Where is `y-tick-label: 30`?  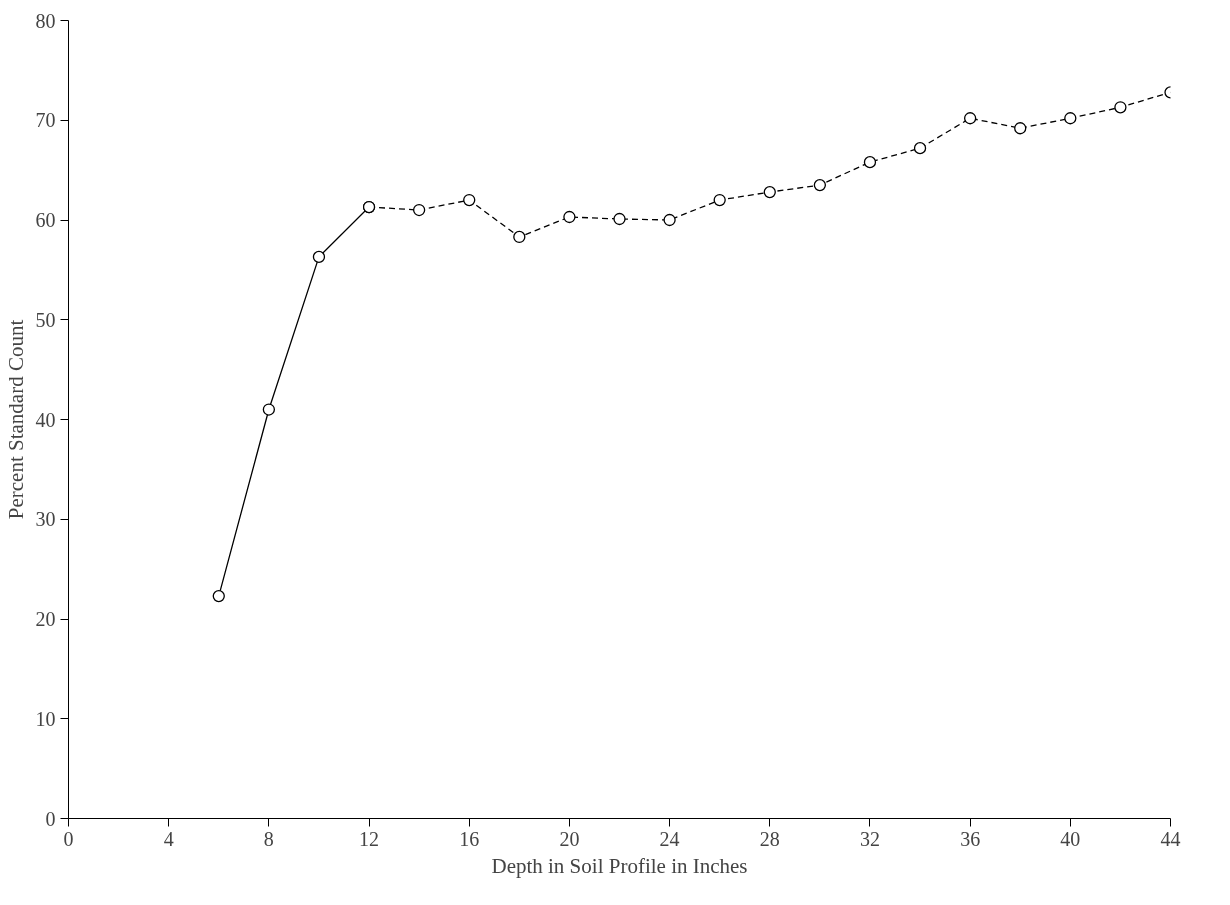 y-tick-label: 30 is located at coordinates (45, 519).